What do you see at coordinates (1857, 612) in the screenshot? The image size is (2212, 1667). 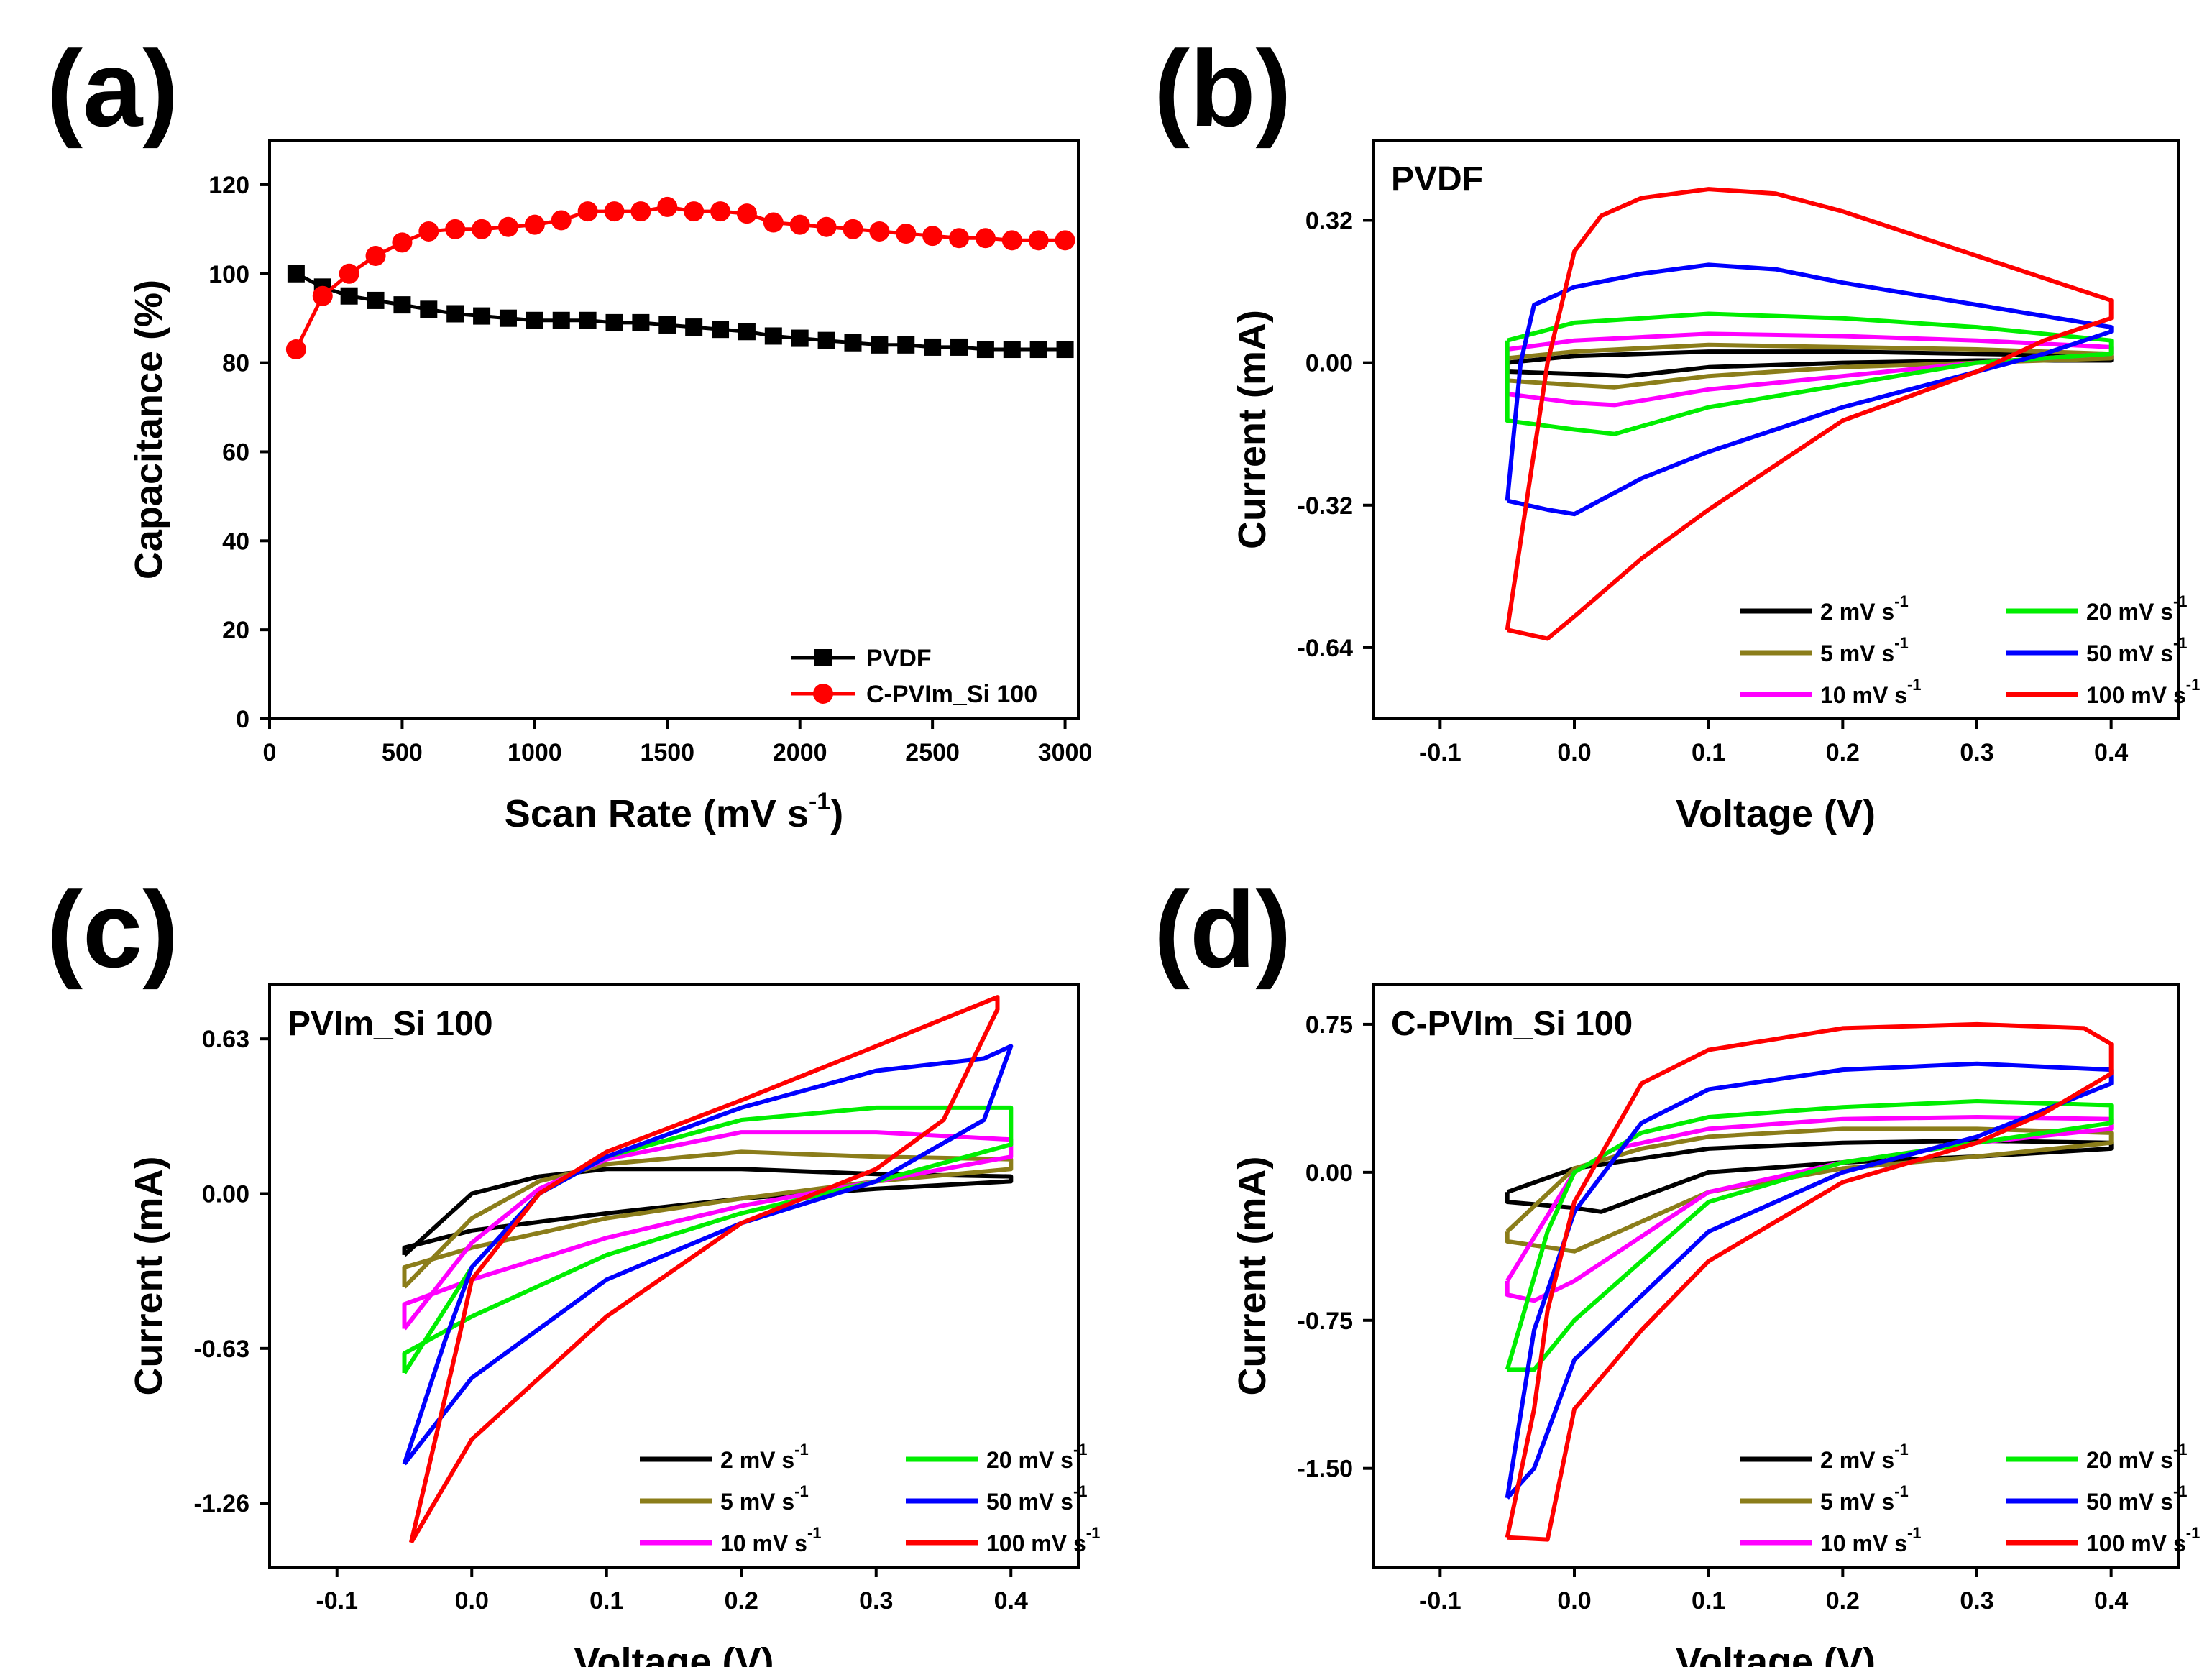 I see `legend-label-text: 2 mV s` at bounding box center [1857, 612].